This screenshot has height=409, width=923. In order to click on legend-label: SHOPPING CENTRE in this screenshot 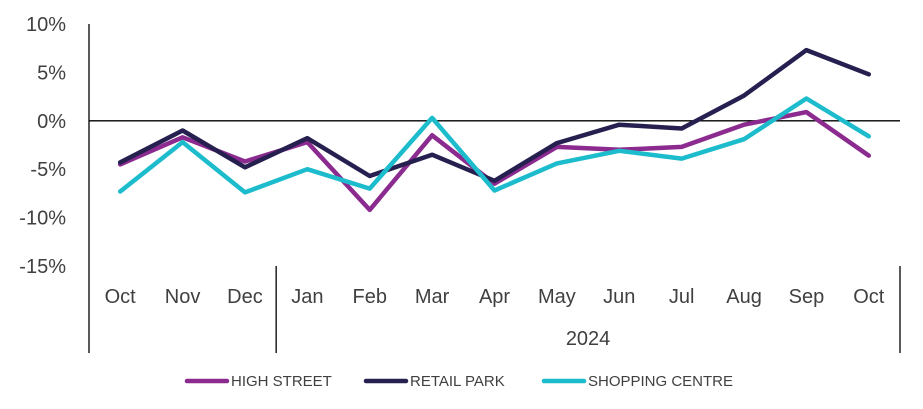, I will do `click(660, 381)`.